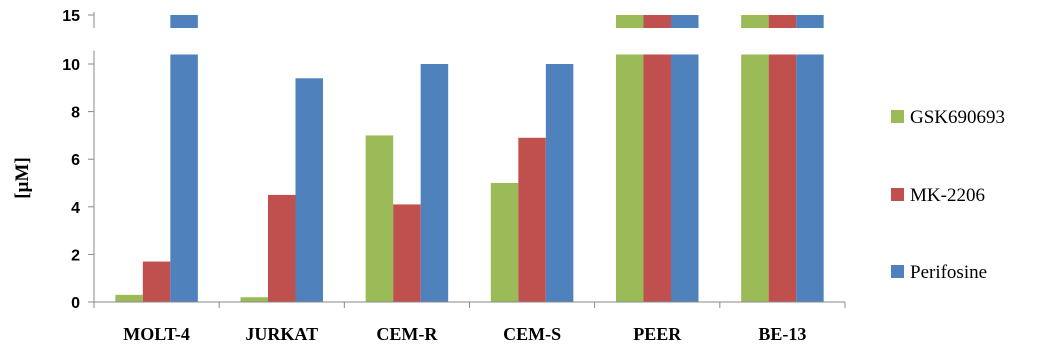 The image size is (1039, 350). I want to click on y-tick-label: 15, so click(71, 16).